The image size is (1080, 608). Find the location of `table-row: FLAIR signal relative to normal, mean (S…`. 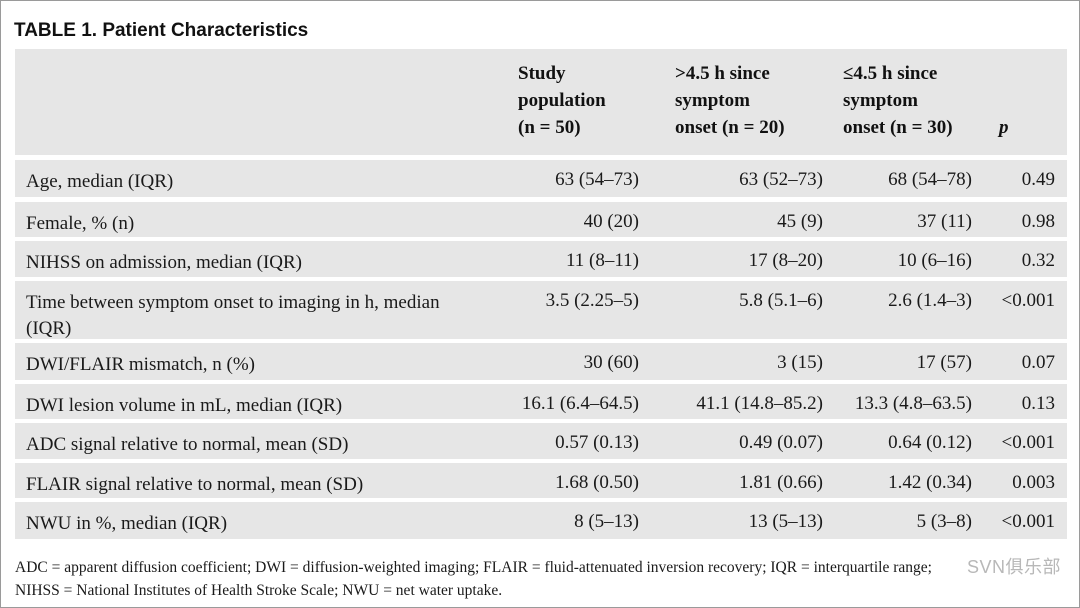

table-row: FLAIR signal relative to normal, mean (S… is located at coordinates (541, 480).